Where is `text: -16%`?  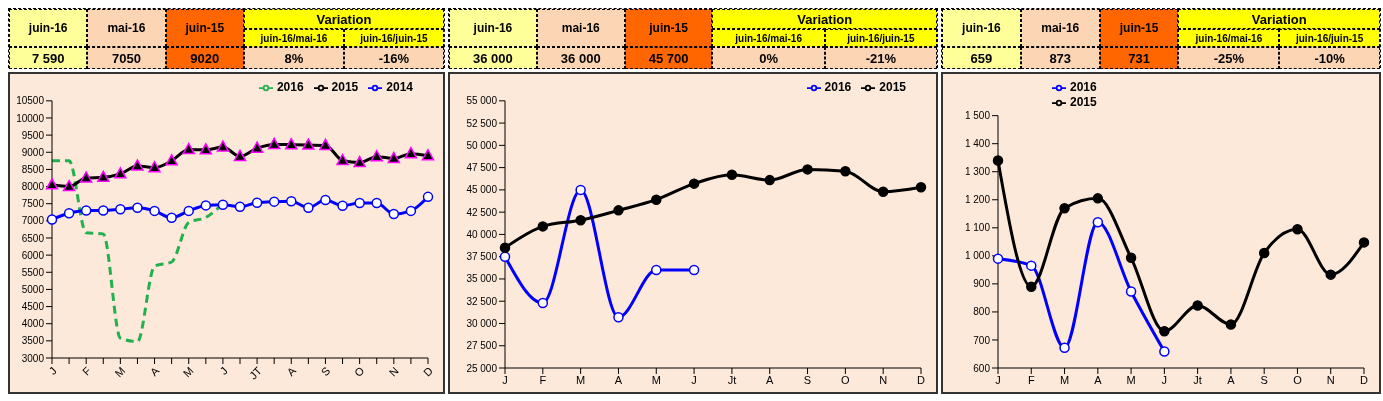
text: -16% is located at coordinates (393, 58).